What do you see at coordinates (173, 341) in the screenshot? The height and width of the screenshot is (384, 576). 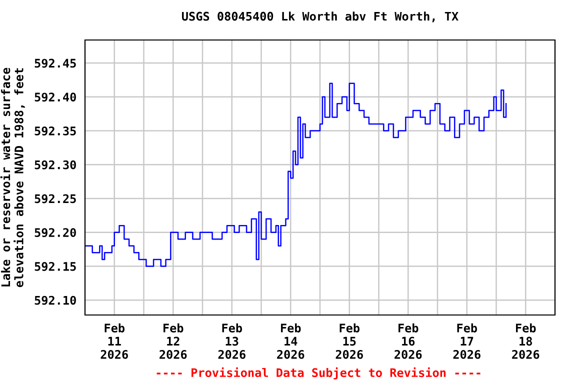 I see `x-tick-label: Feb 12 2026` at bounding box center [173, 341].